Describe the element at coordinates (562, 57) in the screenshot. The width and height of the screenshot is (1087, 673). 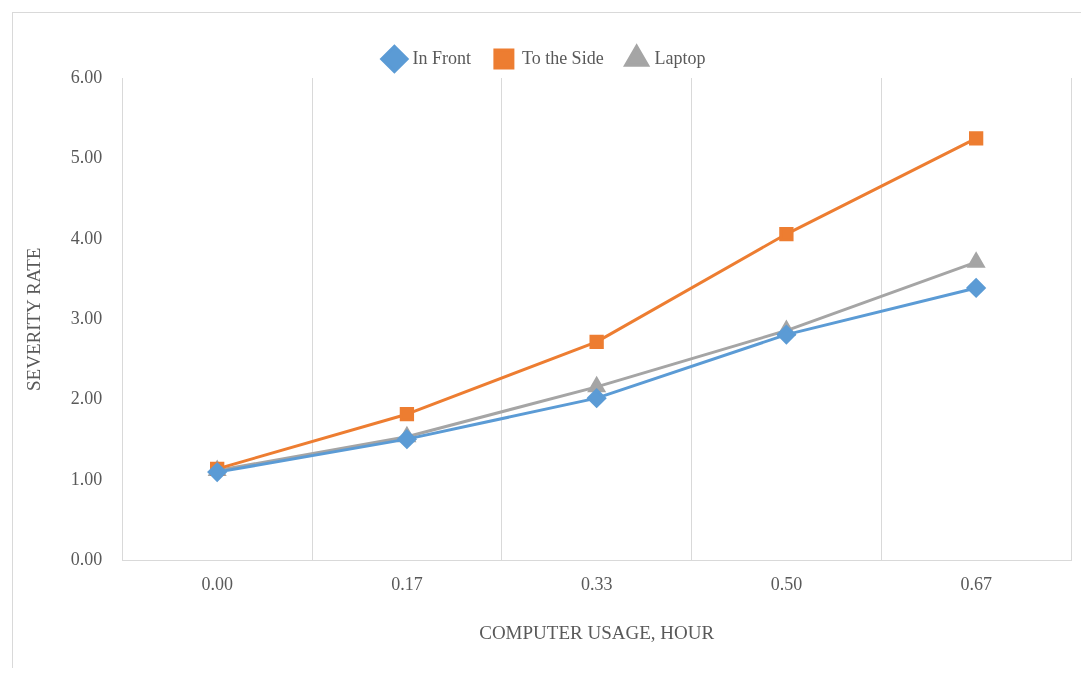
I see `legend-label: To the Side` at that location.